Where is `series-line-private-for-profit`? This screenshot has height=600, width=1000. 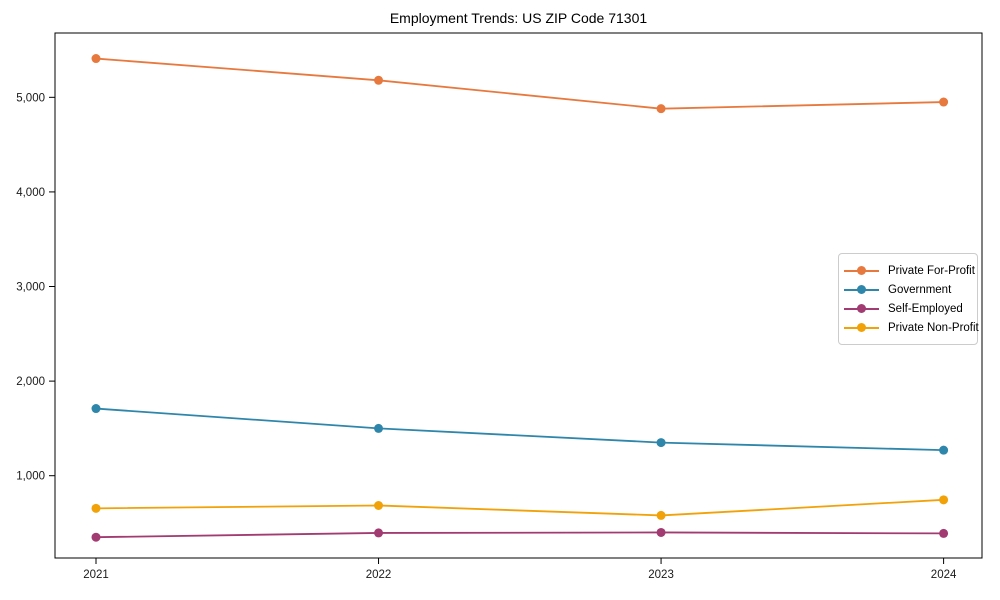
series-line-private-for-profit is located at coordinates (519, 83).